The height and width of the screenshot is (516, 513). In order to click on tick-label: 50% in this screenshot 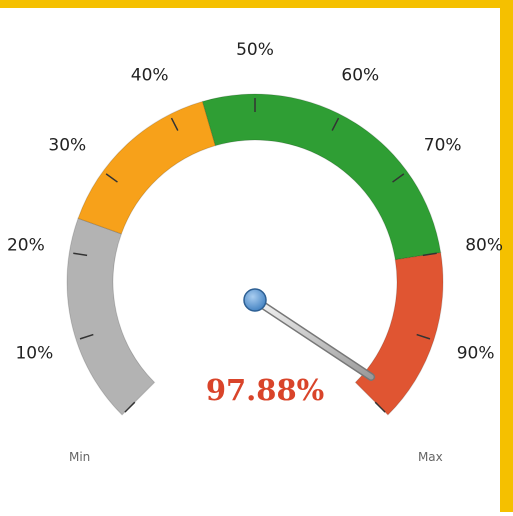, I will do `click(255, 50)`.